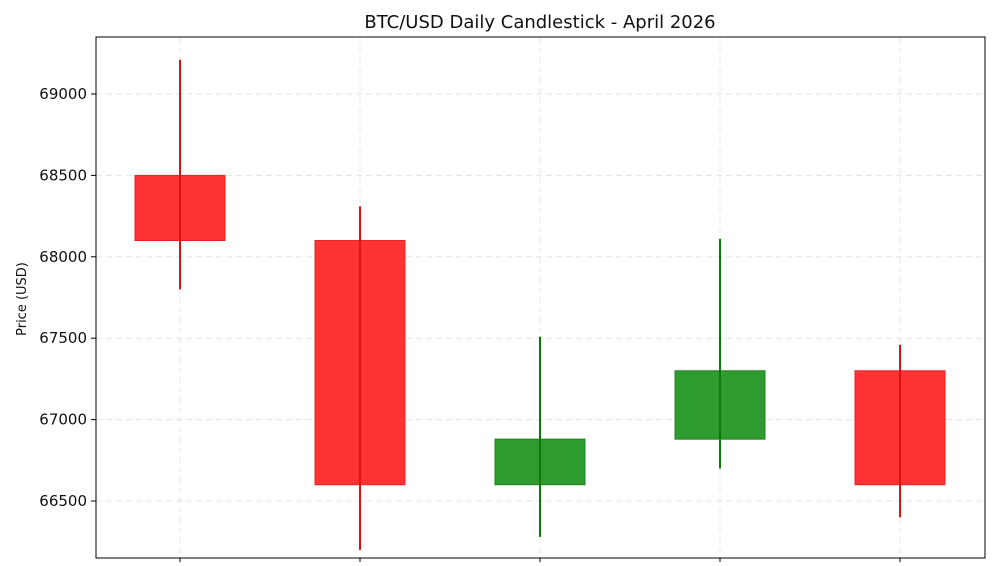  Describe the element at coordinates (63, 257) in the screenshot. I see `y-tick-label: 68000` at that location.